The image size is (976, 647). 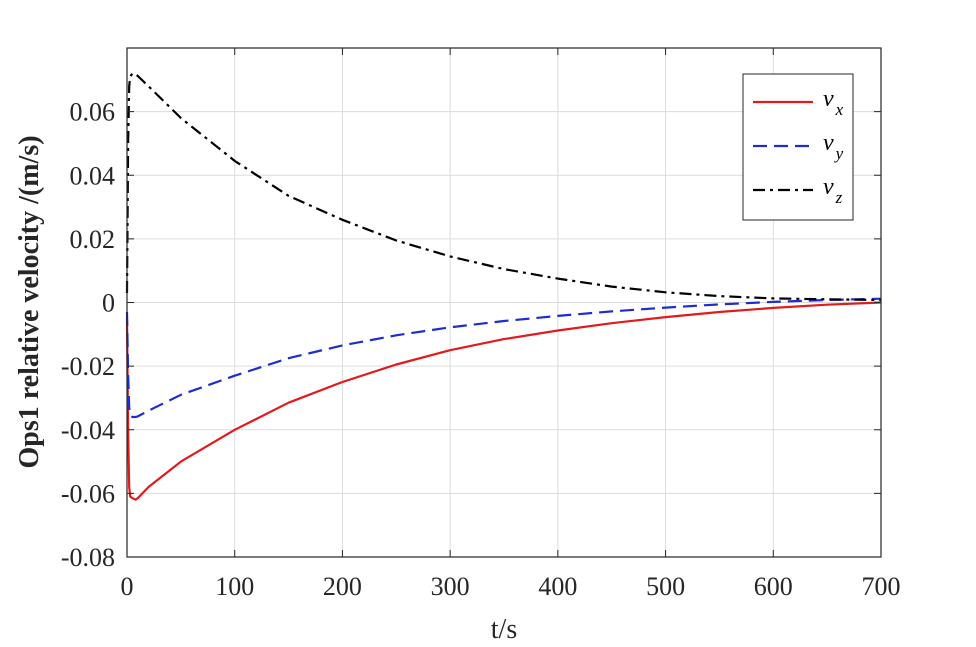 What do you see at coordinates (127, 586) in the screenshot?
I see `x-tick-label: 0` at bounding box center [127, 586].